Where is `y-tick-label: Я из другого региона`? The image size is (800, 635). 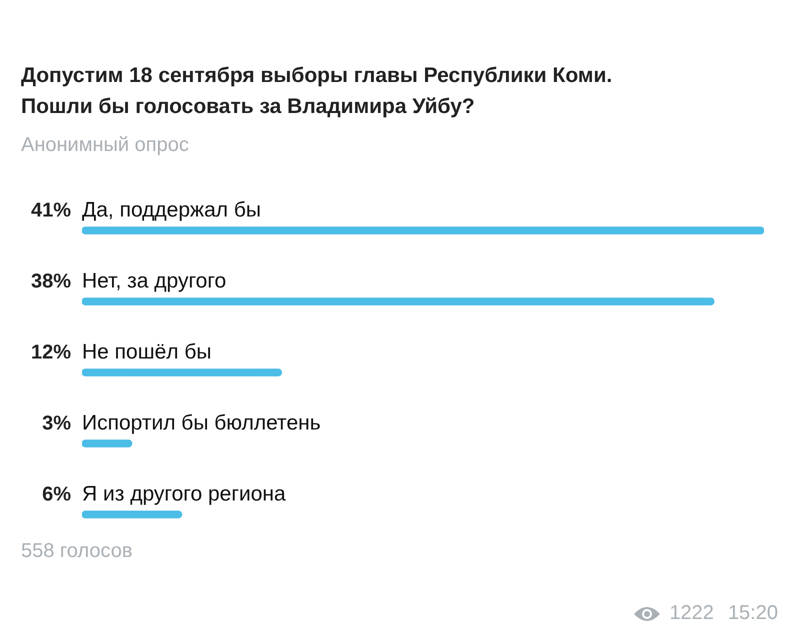
y-tick-label: Я из другого региона is located at coordinates (184, 494).